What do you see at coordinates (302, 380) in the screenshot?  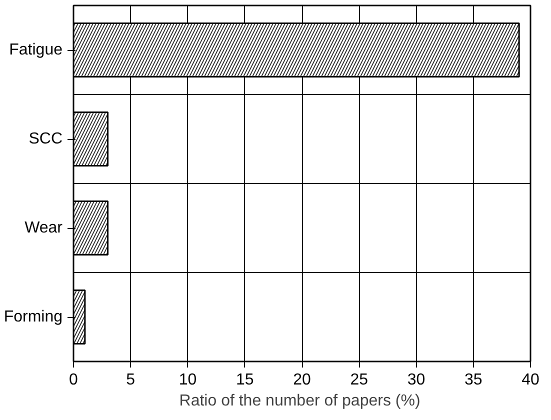 I see `x-tick-label: 20` at bounding box center [302, 380].